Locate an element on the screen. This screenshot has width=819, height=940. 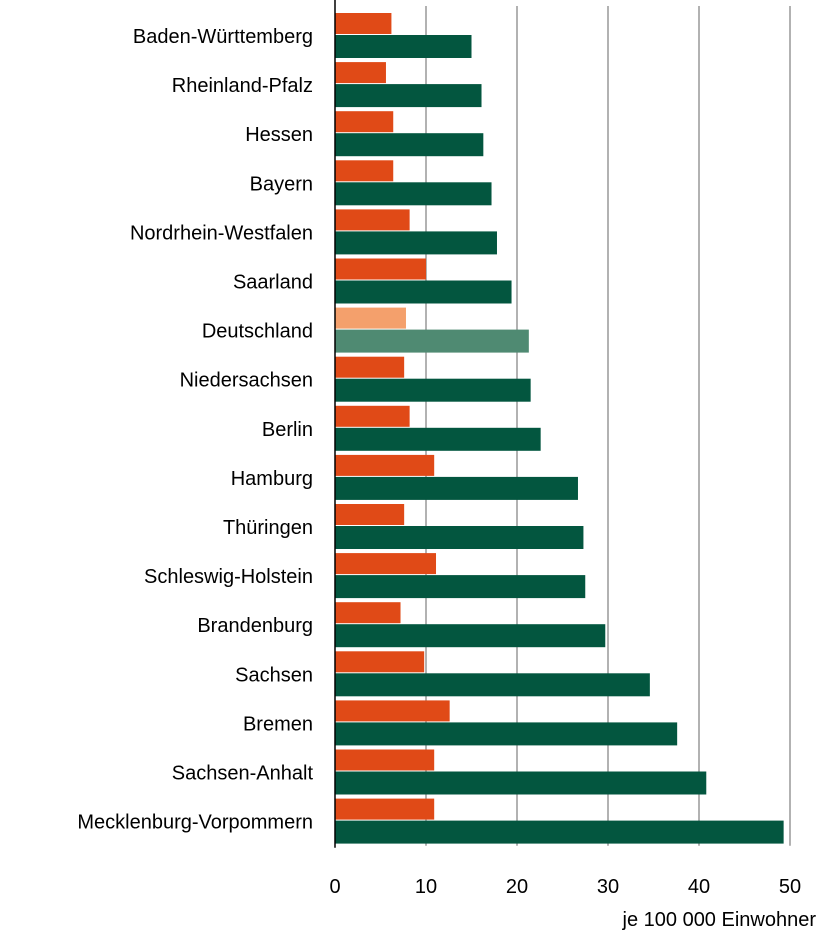
x-tick-label-20: 20 is located at coordinates (517, 887).